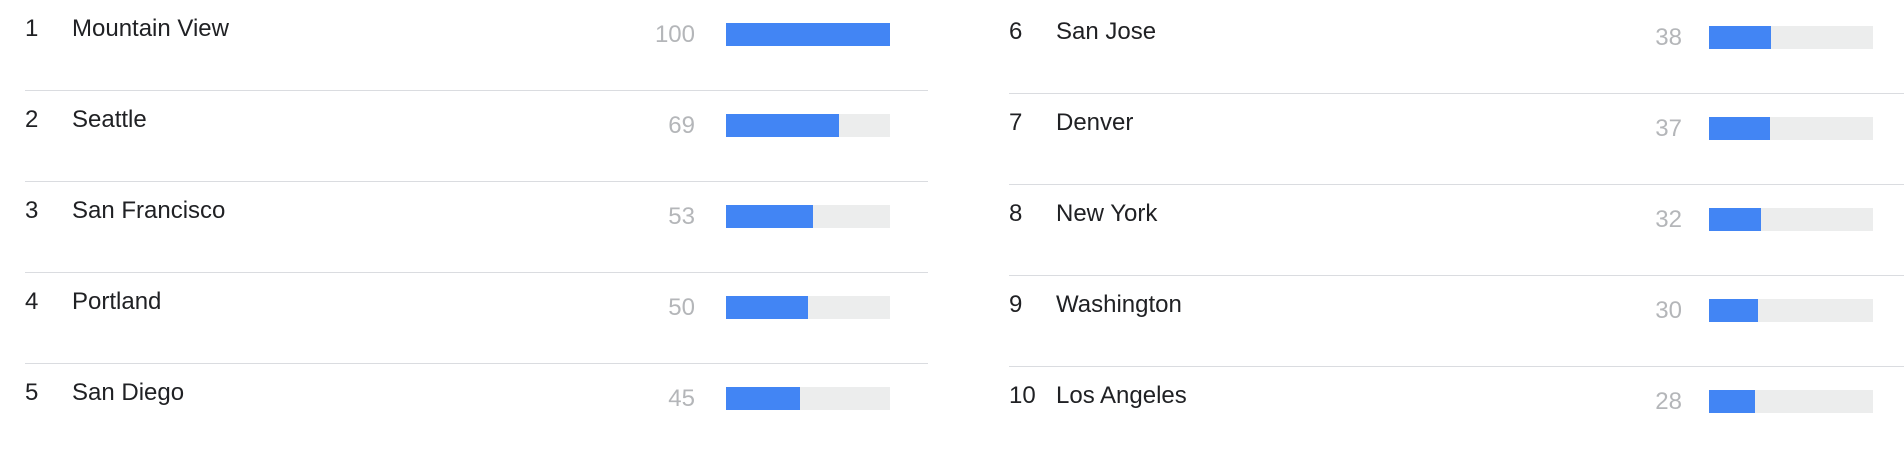  What do you see at coordinates (1119, 304) in the screenshot?
I see `city-name: Washington` at bounding box center [1119, 304].